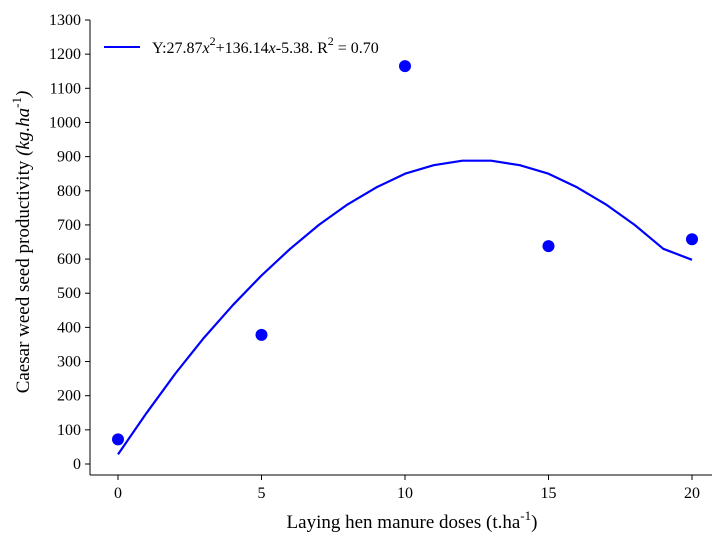  Describe the element at coordinates (65, 20) in the screenshot. I see `y-tick-label: 1300` at that location.